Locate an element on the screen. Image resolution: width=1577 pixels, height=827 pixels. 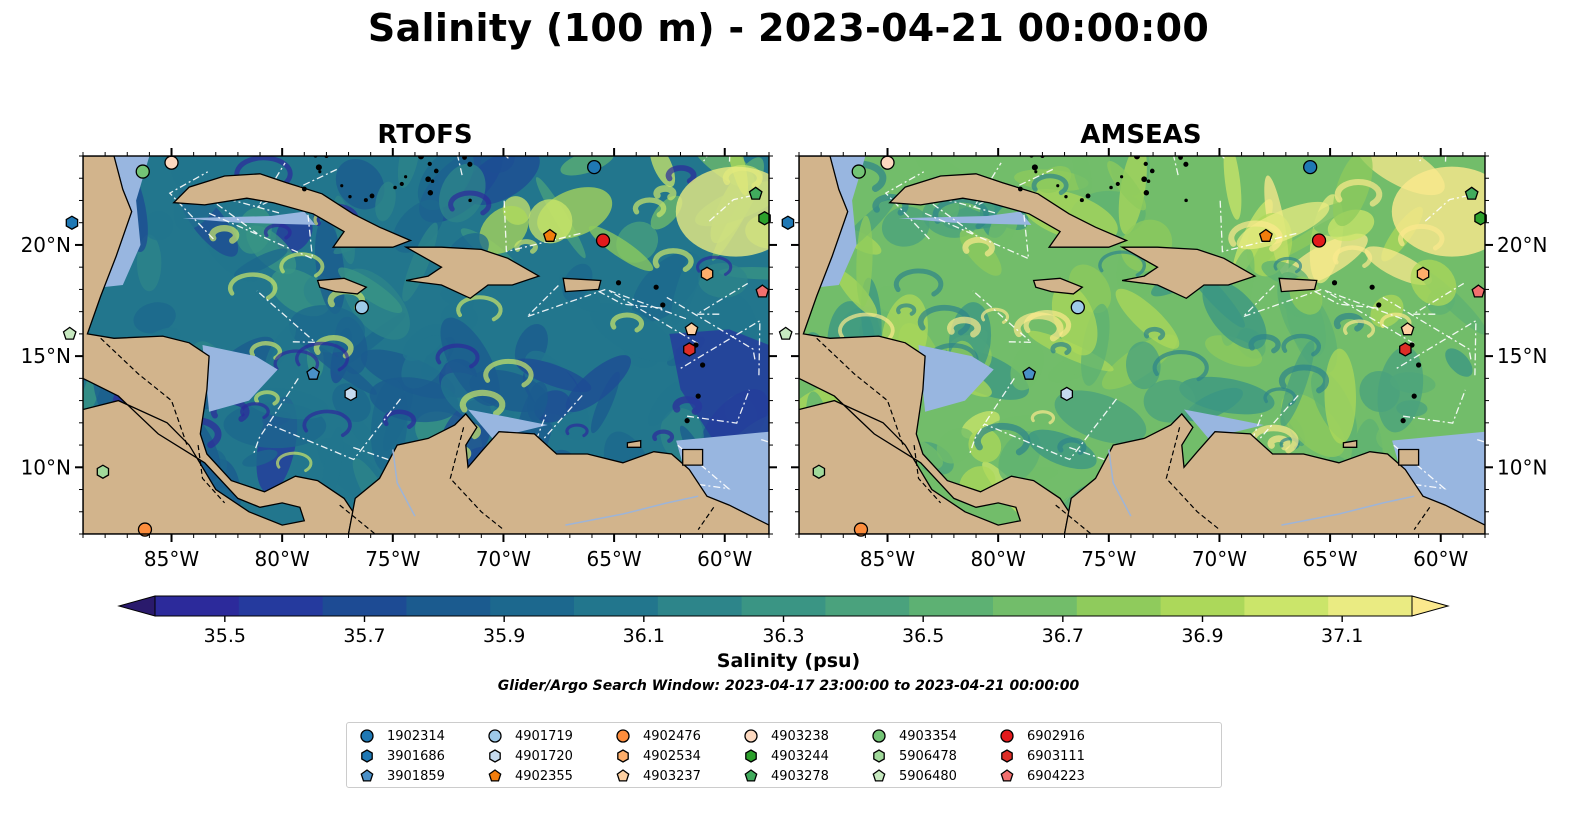
legend-item-4903238: 4903238 is located at coordinates (786, 736).